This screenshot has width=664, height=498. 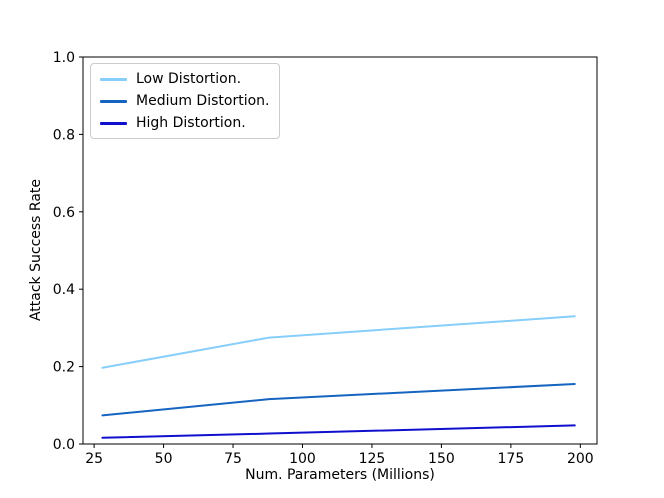 What do you see at coordinates (302, 459) in the screenshot?
I see `x-tick-label: 100` at bounding box center [302, 459].